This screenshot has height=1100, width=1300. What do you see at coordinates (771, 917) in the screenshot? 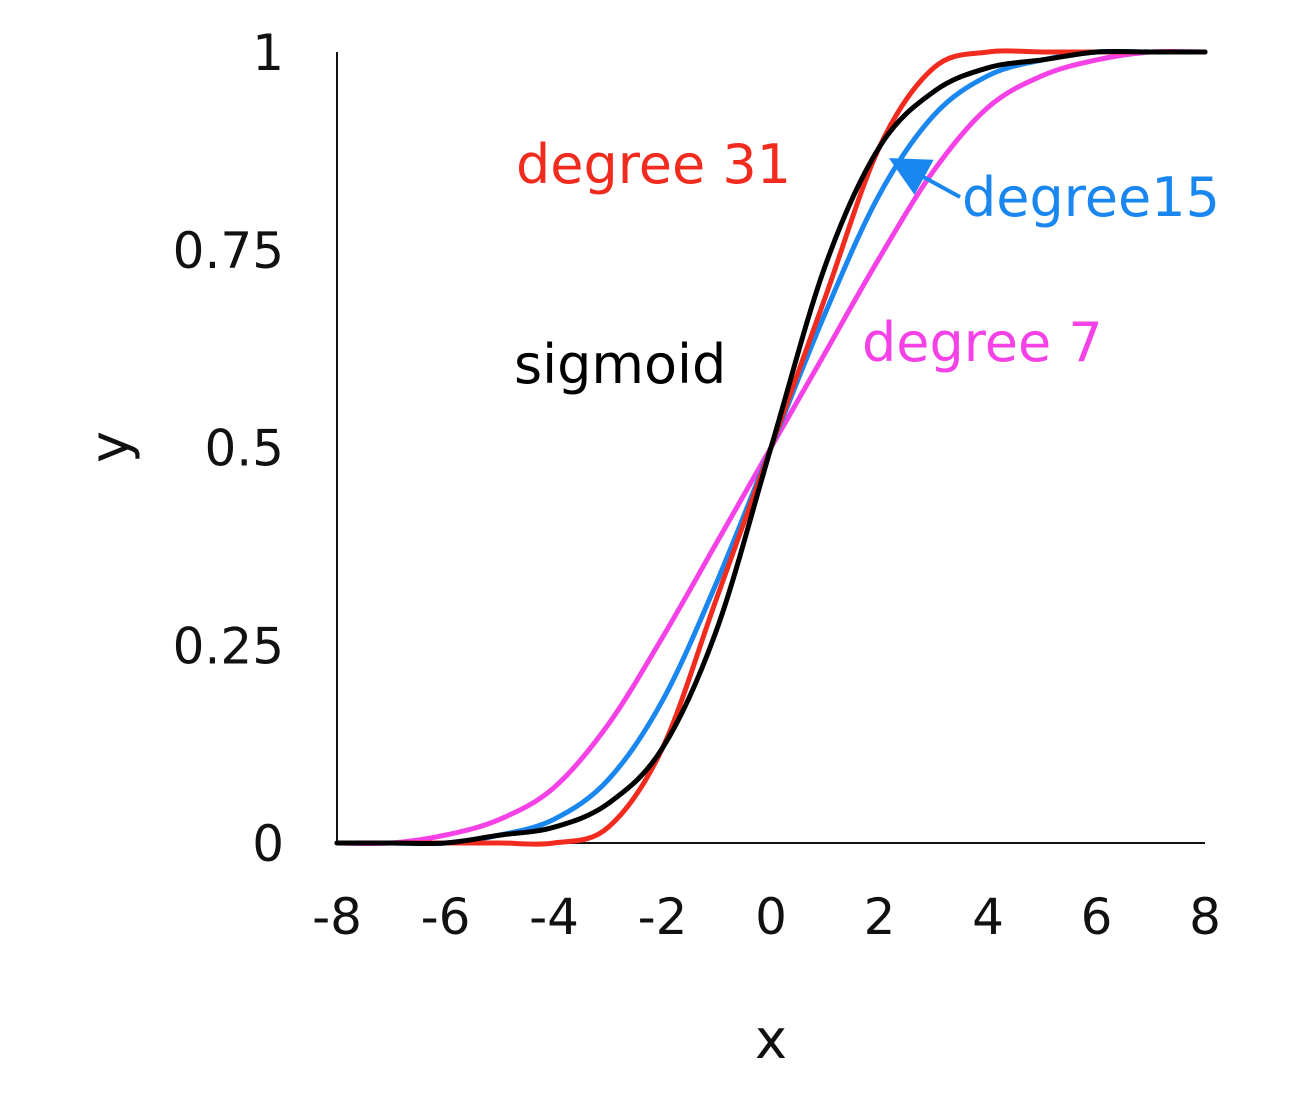
I see `x-tick-label: 0` at bounding box center [771, 917].